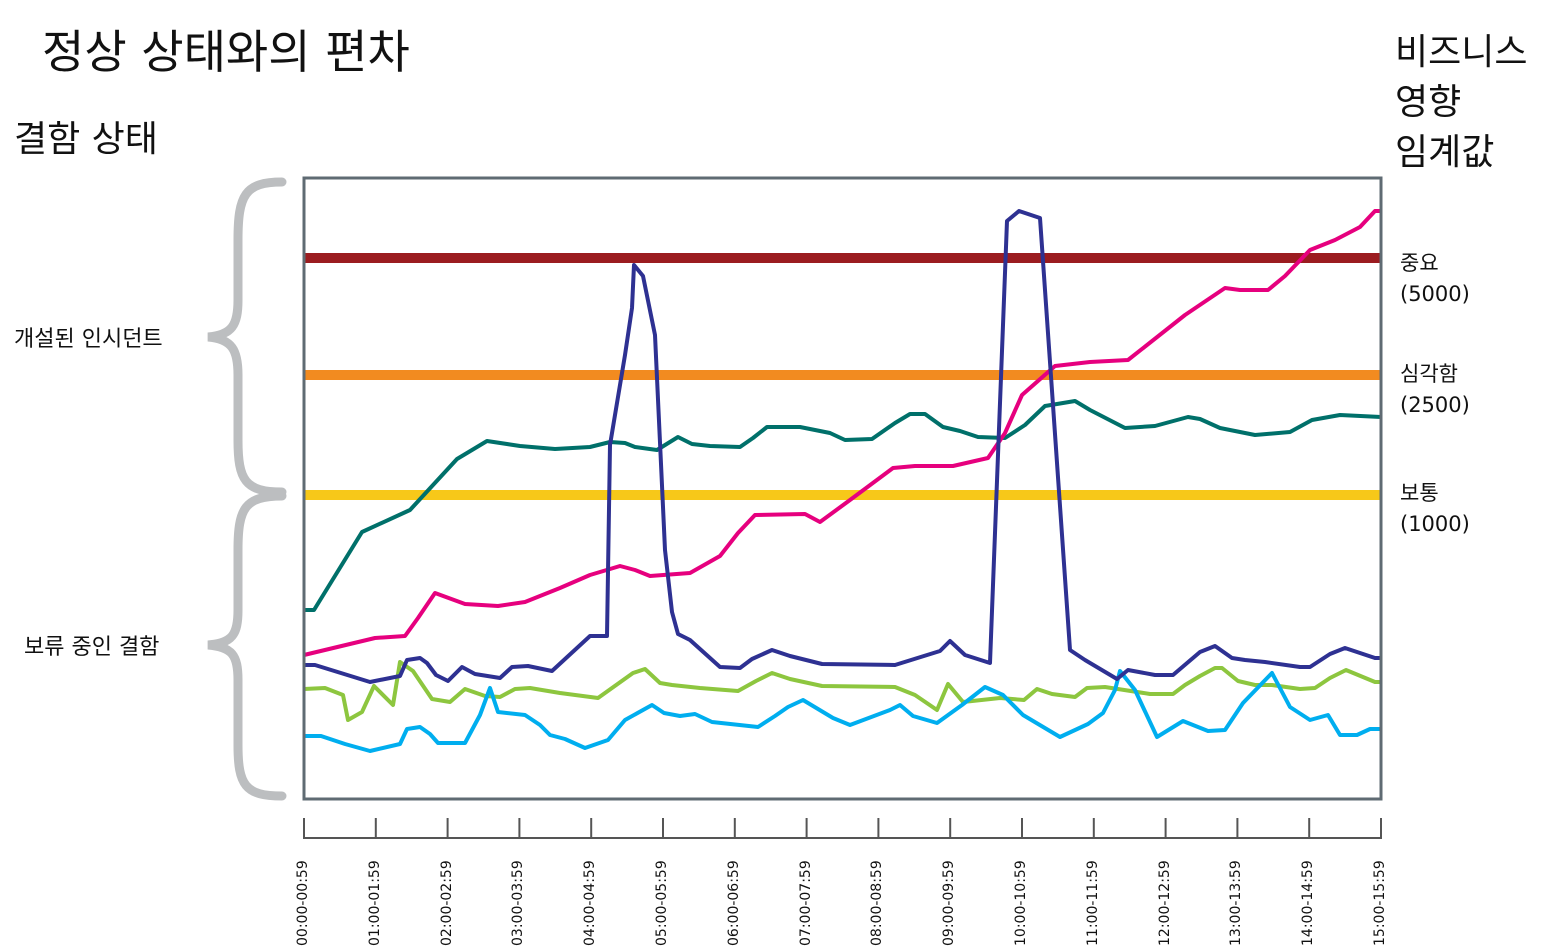 The image size is (1558, 948). What do you see at coordinates (1419, 493) in the screenshot?
I see `threshold-name: 보통` at bounding box center [1419, 493].